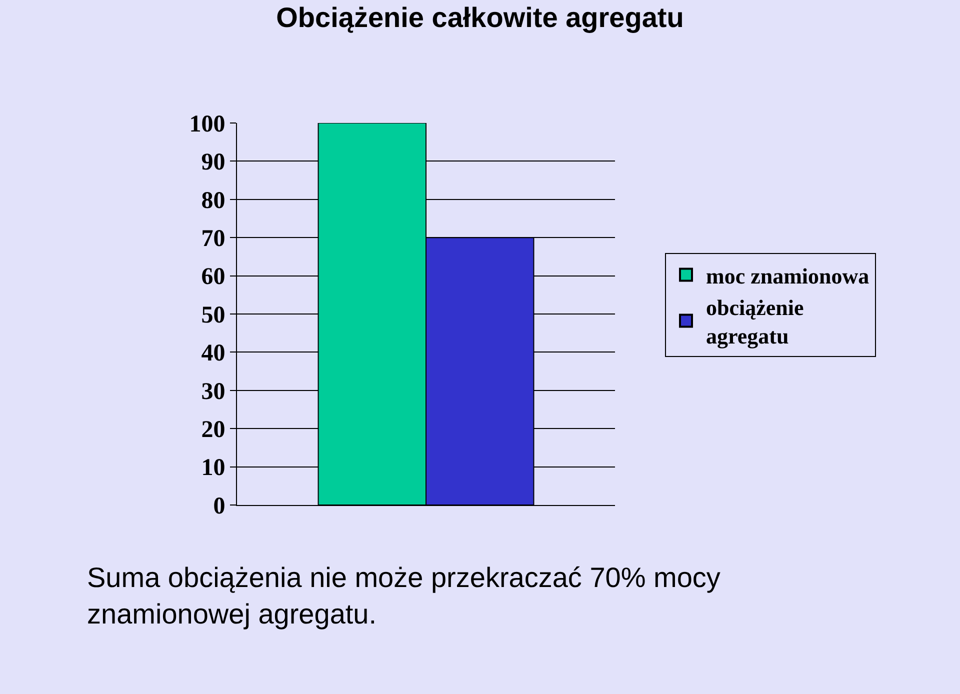  Describe the element at coordinates (213, 239) in the screenshot. I see `y-tick-label: 70` at that location.